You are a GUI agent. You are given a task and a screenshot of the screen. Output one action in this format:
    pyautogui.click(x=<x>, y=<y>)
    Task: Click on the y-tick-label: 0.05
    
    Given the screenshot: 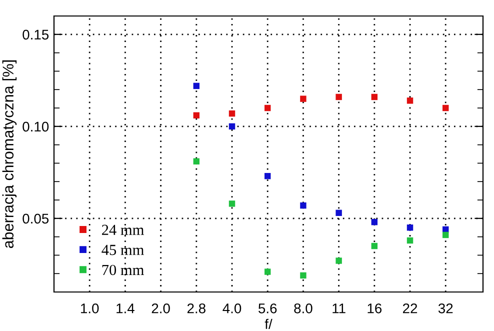 What is the action you would take?
    pyautogui.click(x=35, y=219)
    